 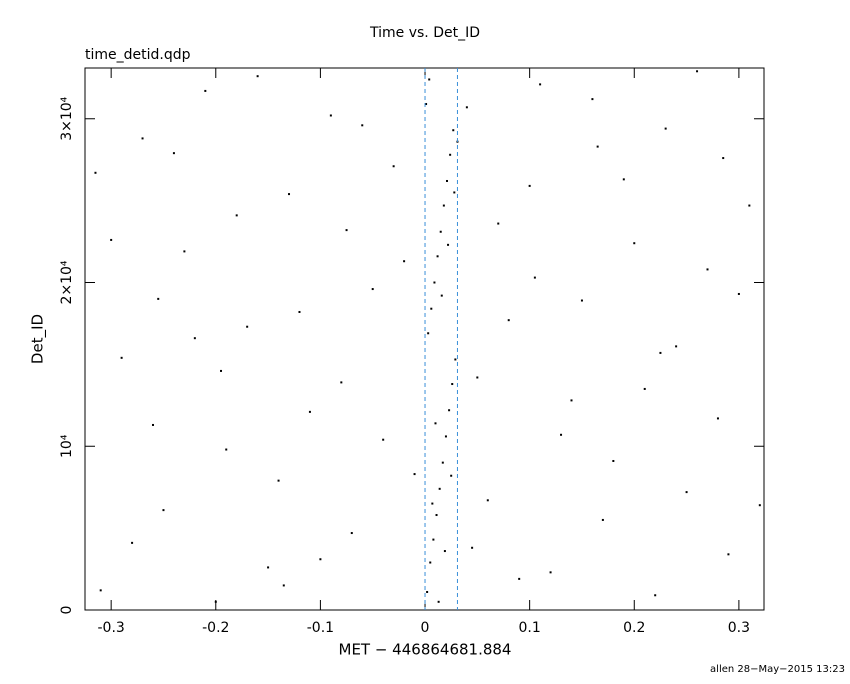 What do you see at coordinates (425, 650) in the screenshot?
I see `x-axis-label: MET − 446864681.884` at bounding box center [425, 650].